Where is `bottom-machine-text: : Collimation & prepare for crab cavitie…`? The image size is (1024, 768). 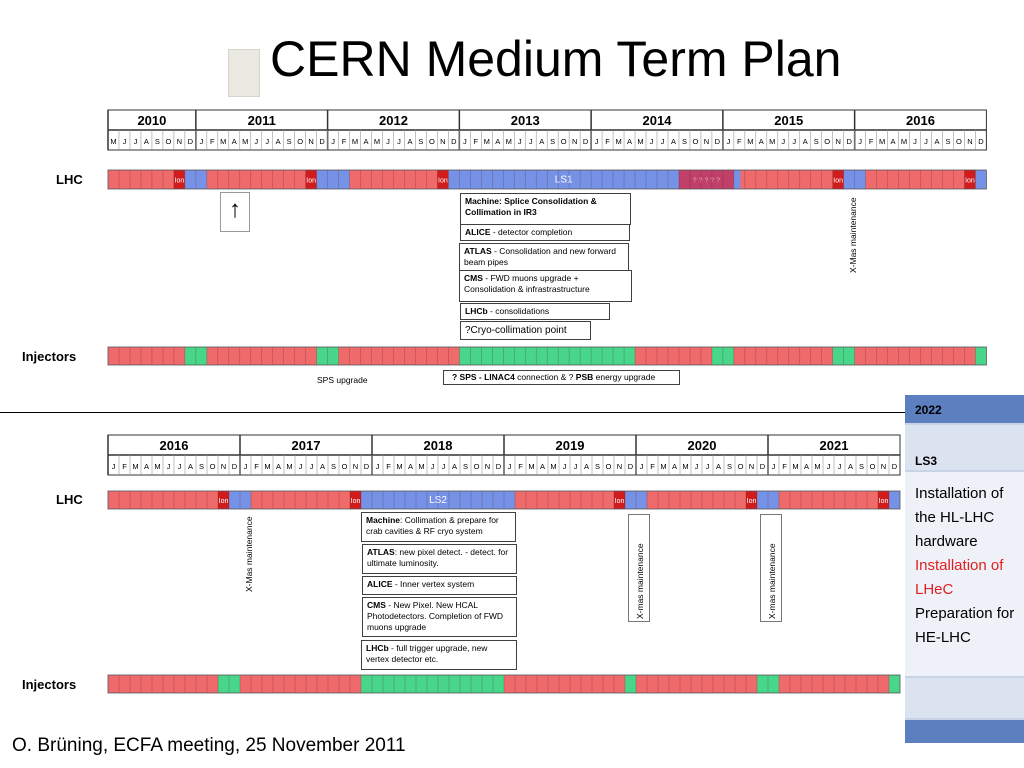
bottom-machine-text: : Collimation & prepare for crab cavitie… is located at coordinates (432, 525).